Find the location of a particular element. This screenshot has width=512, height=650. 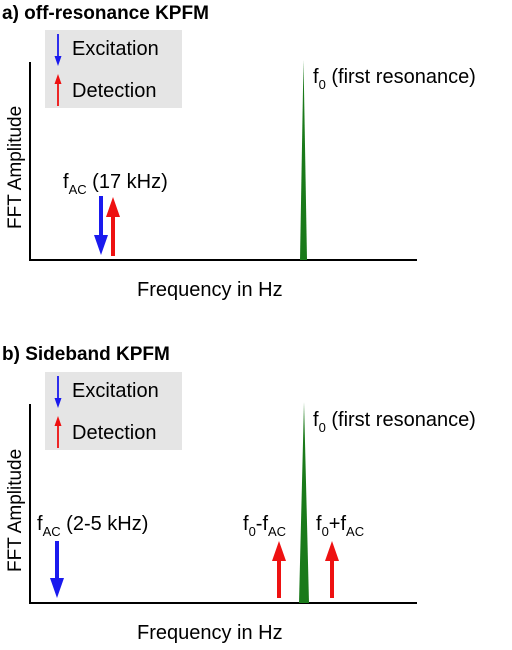

fac-label: fAC (17 kHz) is located at coordinates (115, 184).